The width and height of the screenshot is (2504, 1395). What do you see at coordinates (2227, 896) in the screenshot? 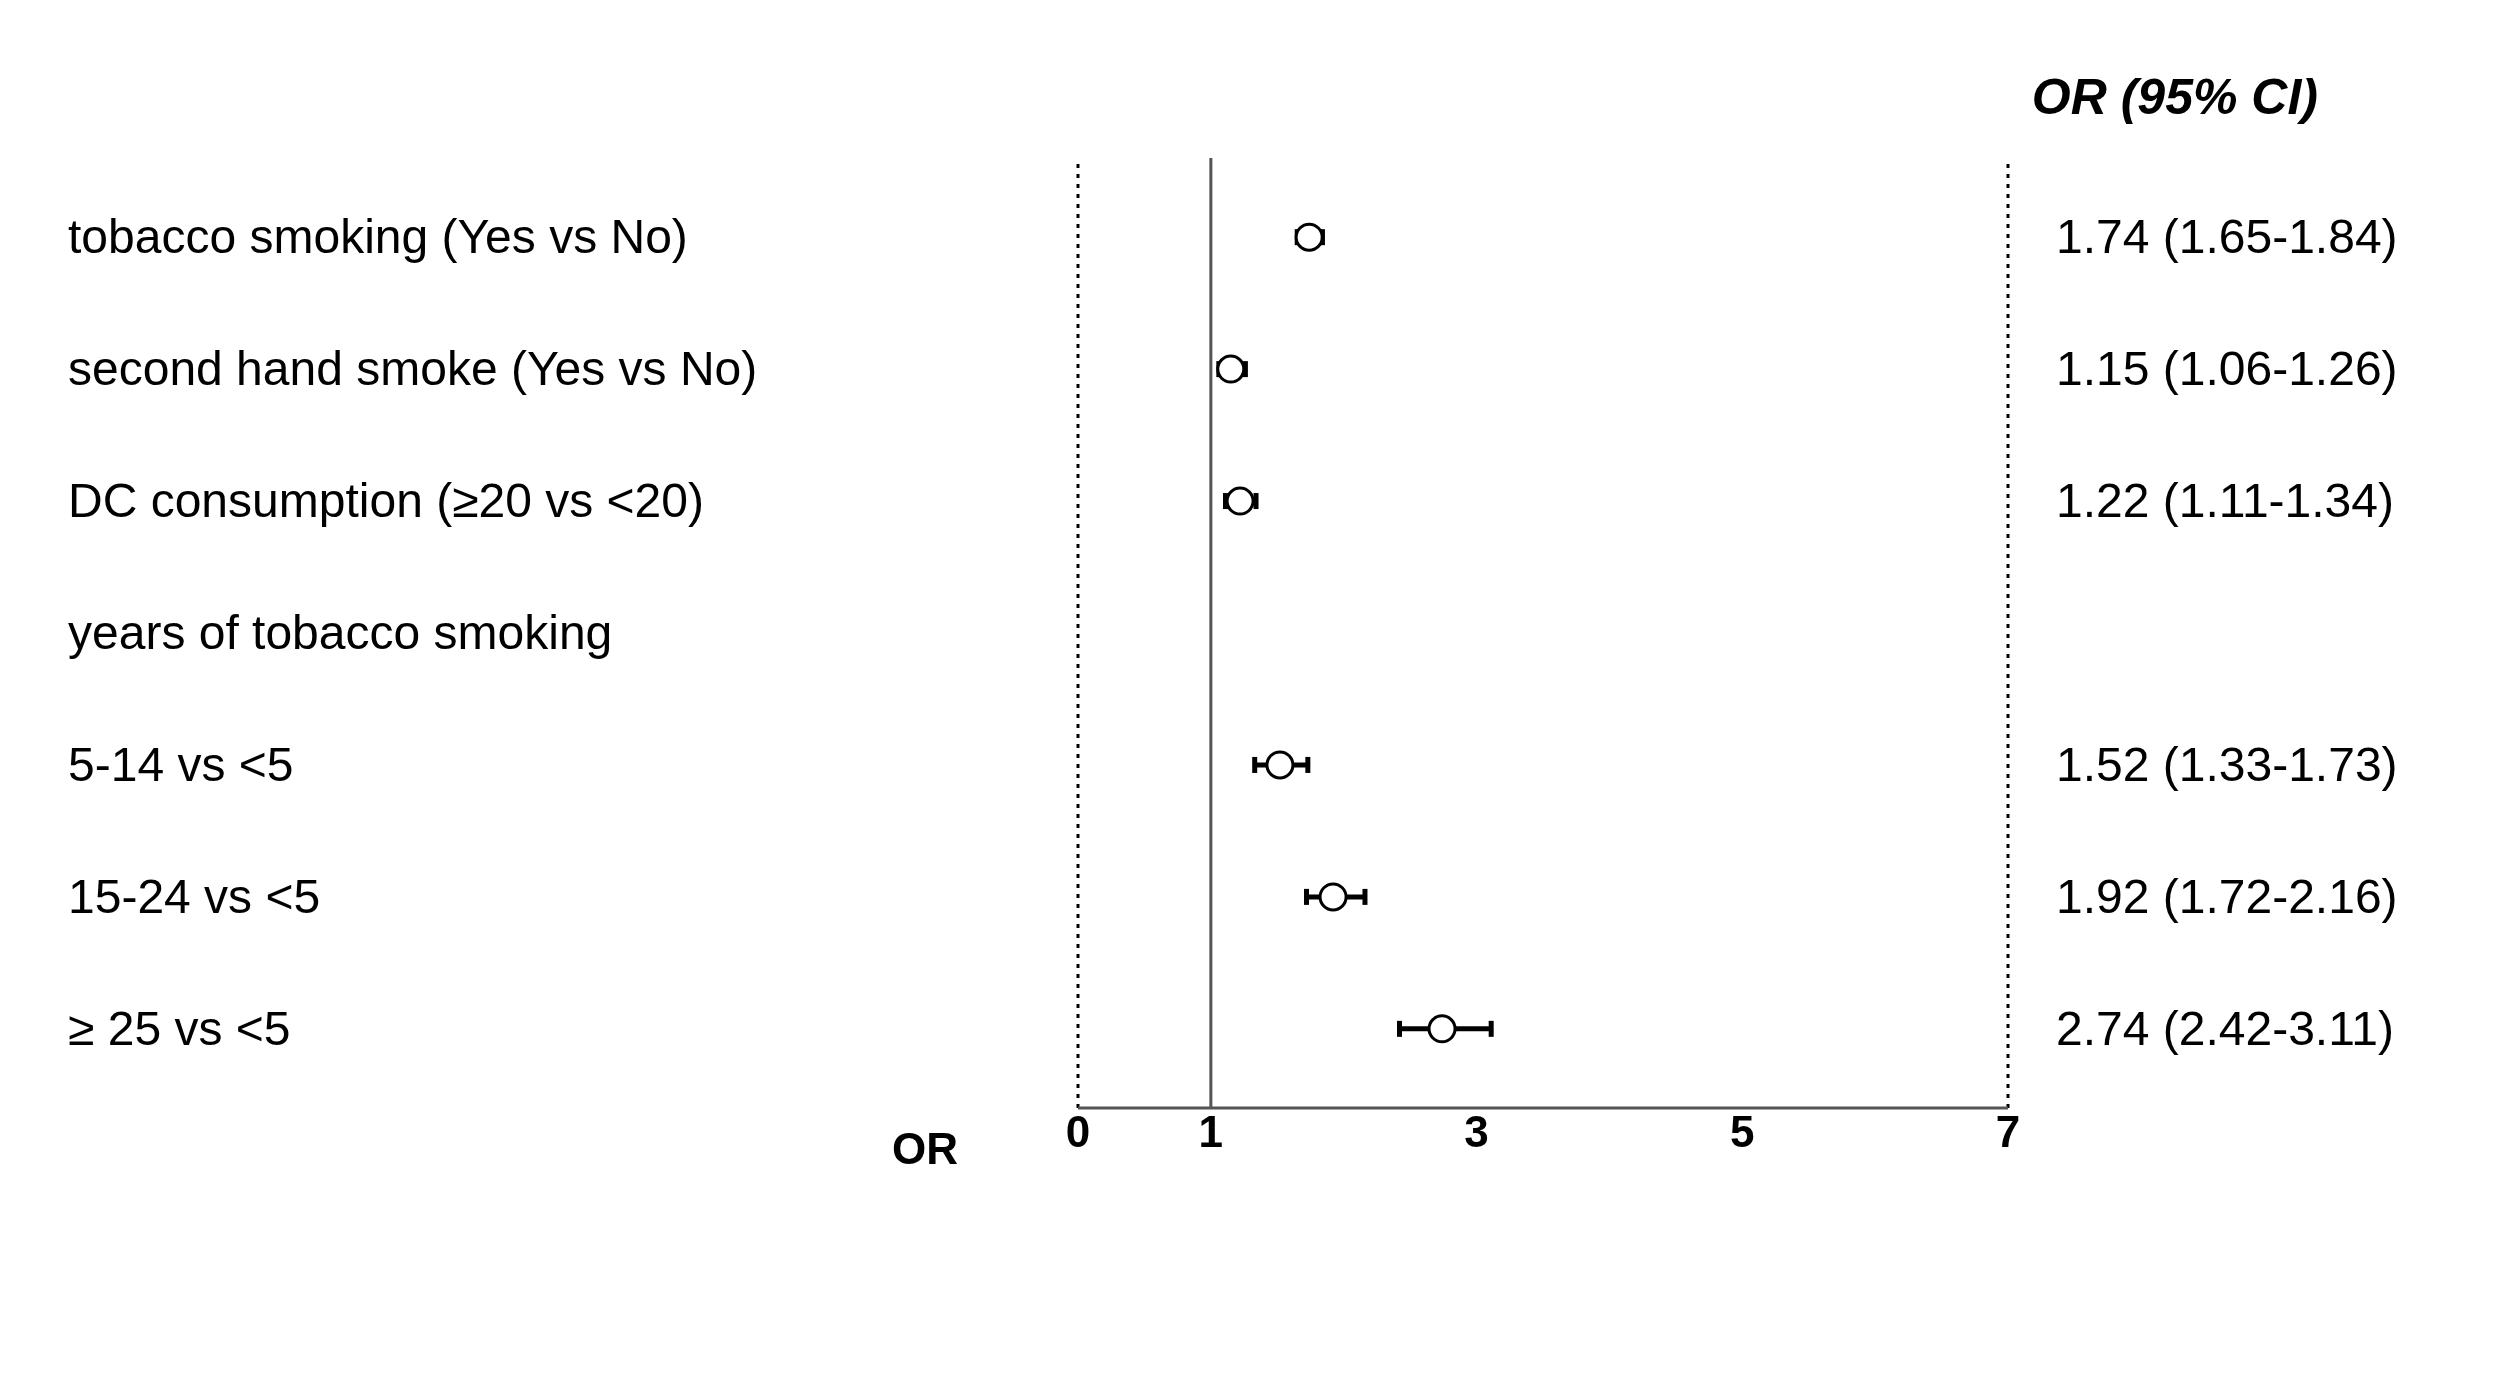
I see `data-label: 1.92 (1.72-2.16)` at bounding box center [2227, 896].